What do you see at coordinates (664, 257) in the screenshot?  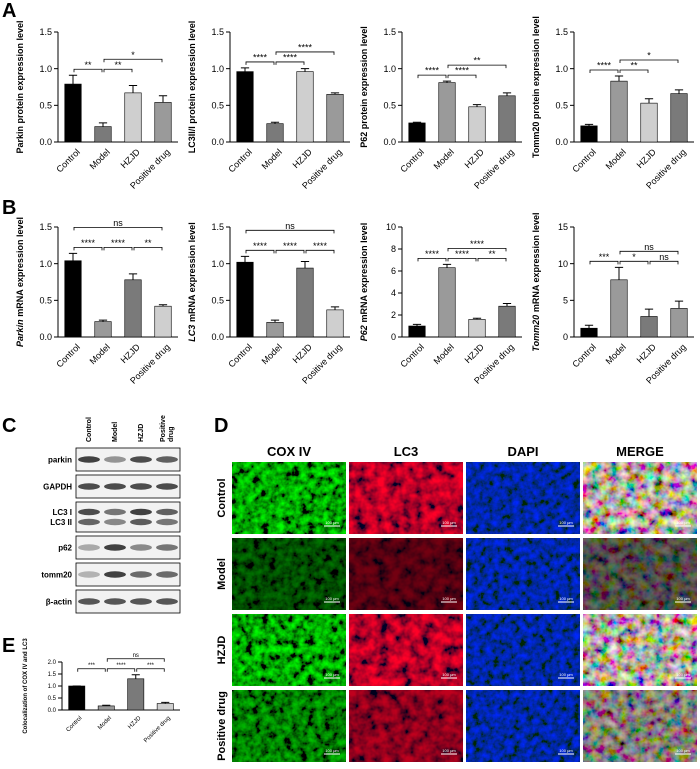 I see `significance-label: ns` at bounding box center [664, 257].